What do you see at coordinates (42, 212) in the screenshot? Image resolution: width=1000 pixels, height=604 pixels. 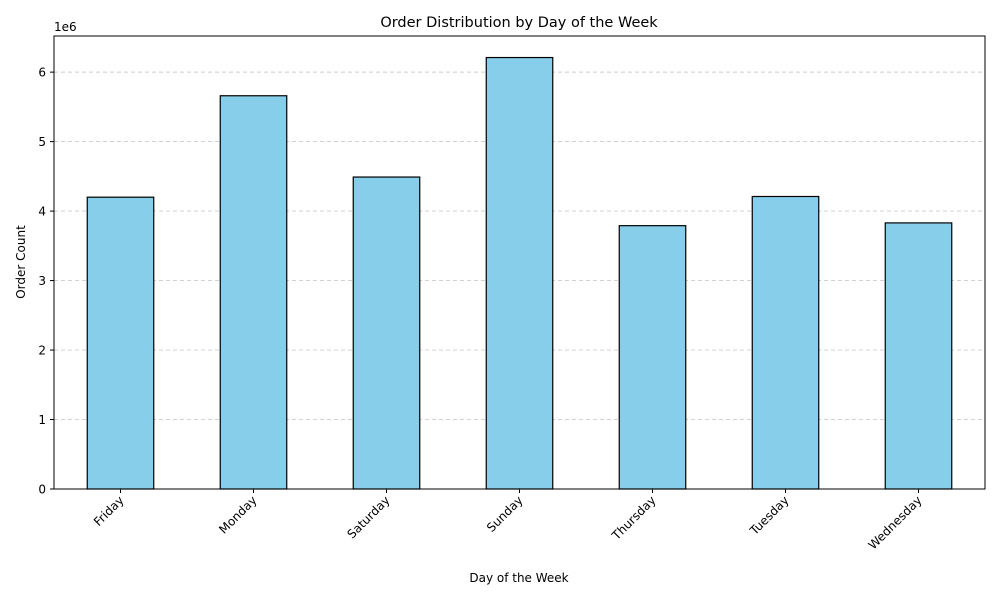 I see `y-tick-label: 4` at bounding box center [42, 212].